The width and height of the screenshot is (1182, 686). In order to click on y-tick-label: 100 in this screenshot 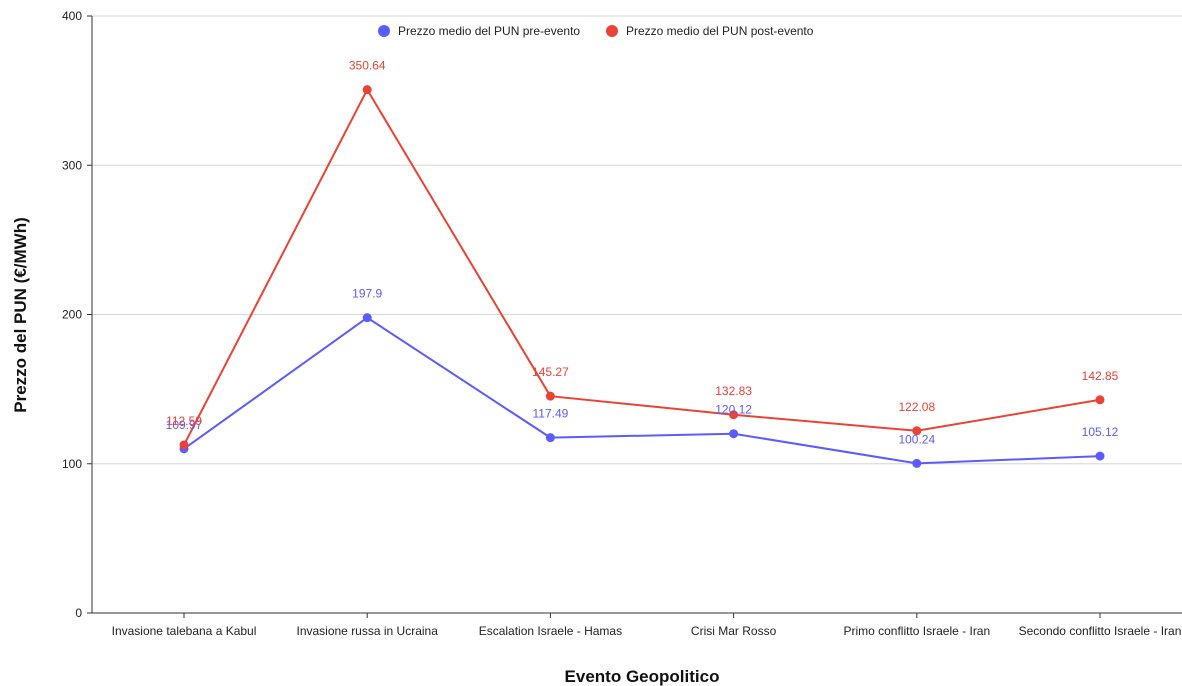, I will do `click(72, 464)`.